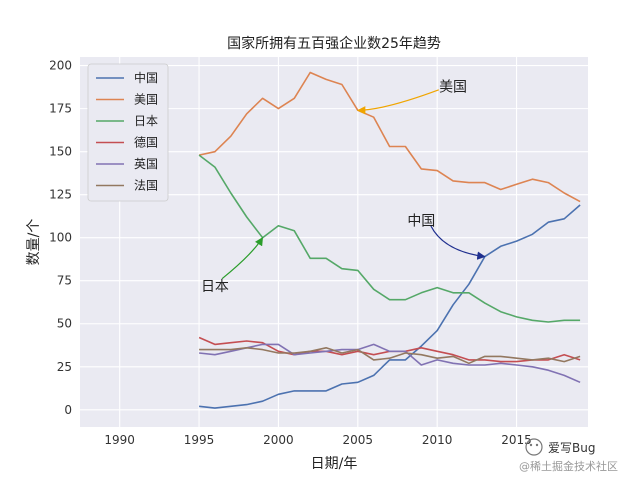 The height and width of the screenshot is (480, 640). Describe the element at coordinates (128, 132) in the screenshot. I see `legend-box` at that location.